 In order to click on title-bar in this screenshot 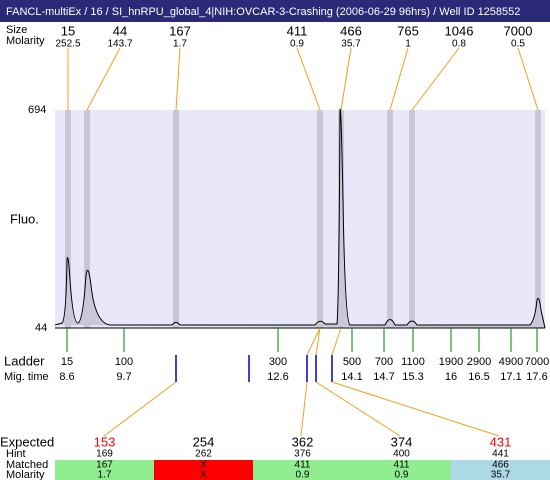, I will do `click(275, 11)`.